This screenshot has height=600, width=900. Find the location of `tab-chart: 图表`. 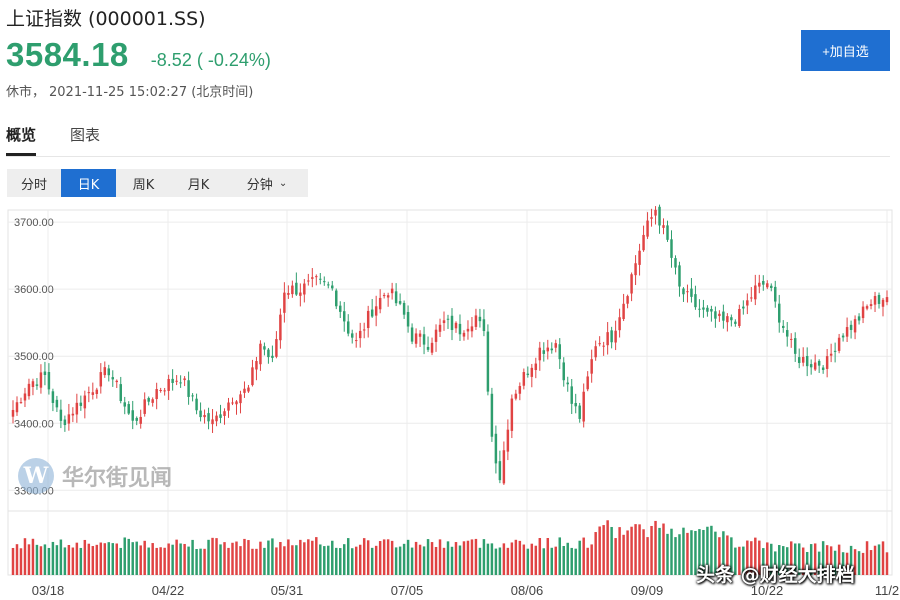

tab-chart: 图表 is located at coordinates (85, 135).